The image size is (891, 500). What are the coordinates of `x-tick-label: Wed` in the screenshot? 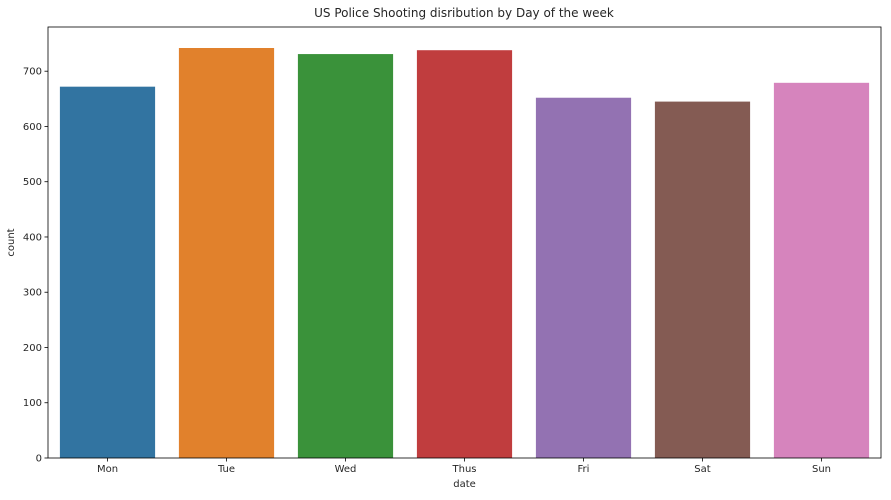 It's located at (346, 469).